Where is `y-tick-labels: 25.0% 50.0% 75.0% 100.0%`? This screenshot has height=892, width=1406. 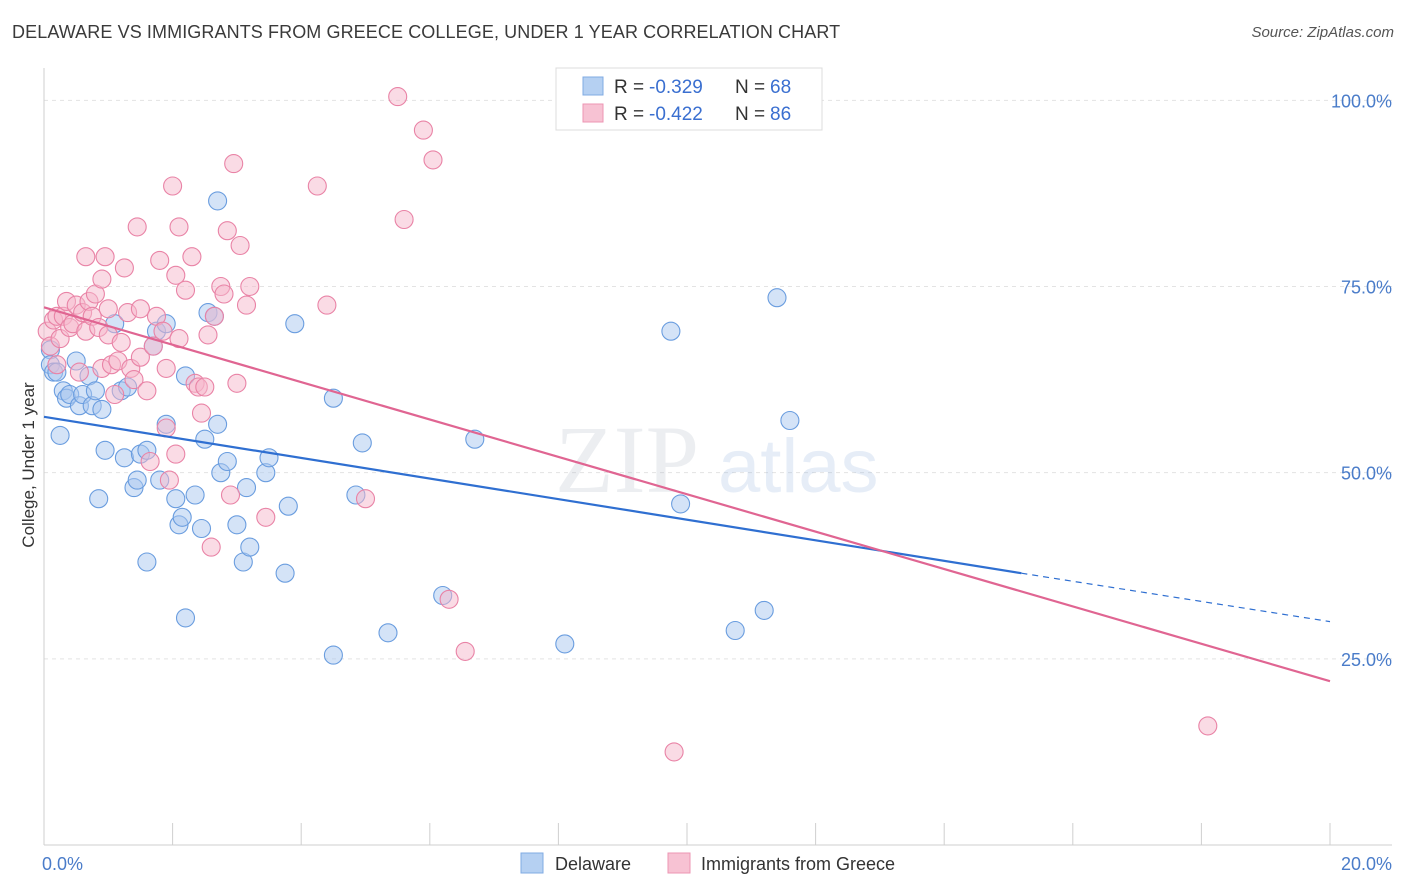
y-tick-labels: 25.0% 50.0% 75.0% 100.0% is located at coordinates (1361, 380).